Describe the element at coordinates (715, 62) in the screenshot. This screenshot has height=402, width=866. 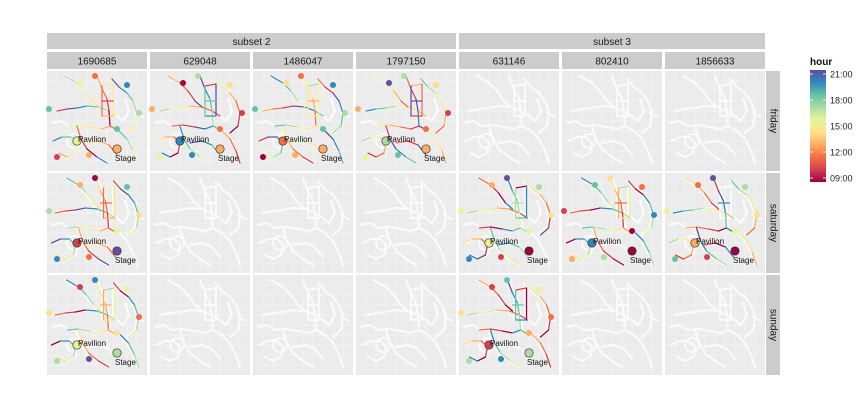
I see `column-label: 1856633` at that location.